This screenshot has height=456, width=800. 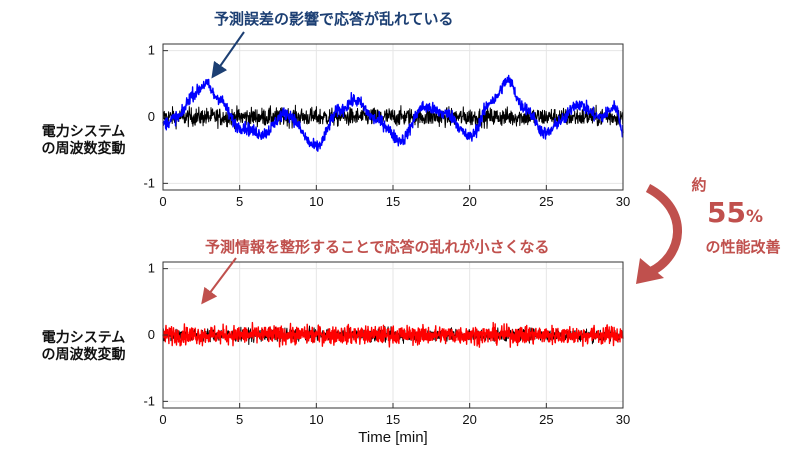 What do you see at coordinates (623, 419) in the screenshot?
I see `bottom-xtick-label: 30` at bounding box center [623, 419].